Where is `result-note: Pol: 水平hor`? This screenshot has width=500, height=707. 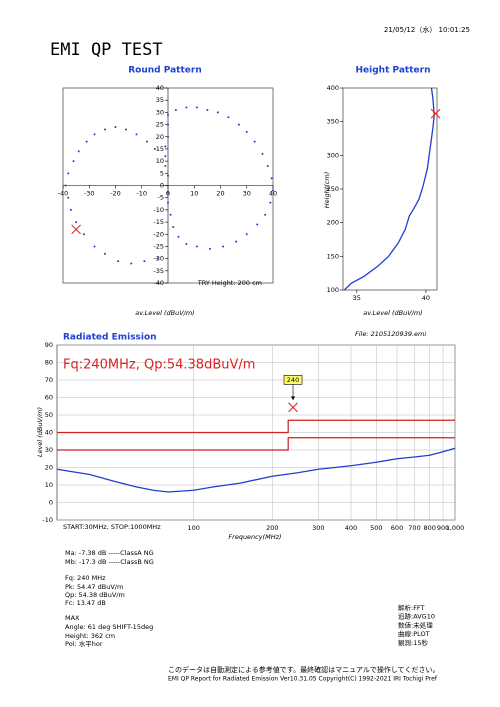
result-note: Pol: 水平hor is located at coordinates (84, 643).